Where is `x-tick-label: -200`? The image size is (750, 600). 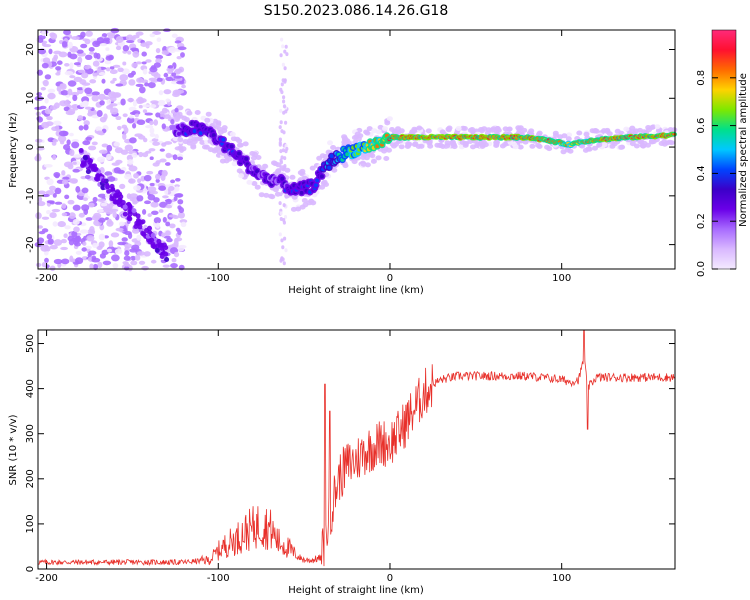 x-tick-label: -200 is located at coordinates (46, 278).